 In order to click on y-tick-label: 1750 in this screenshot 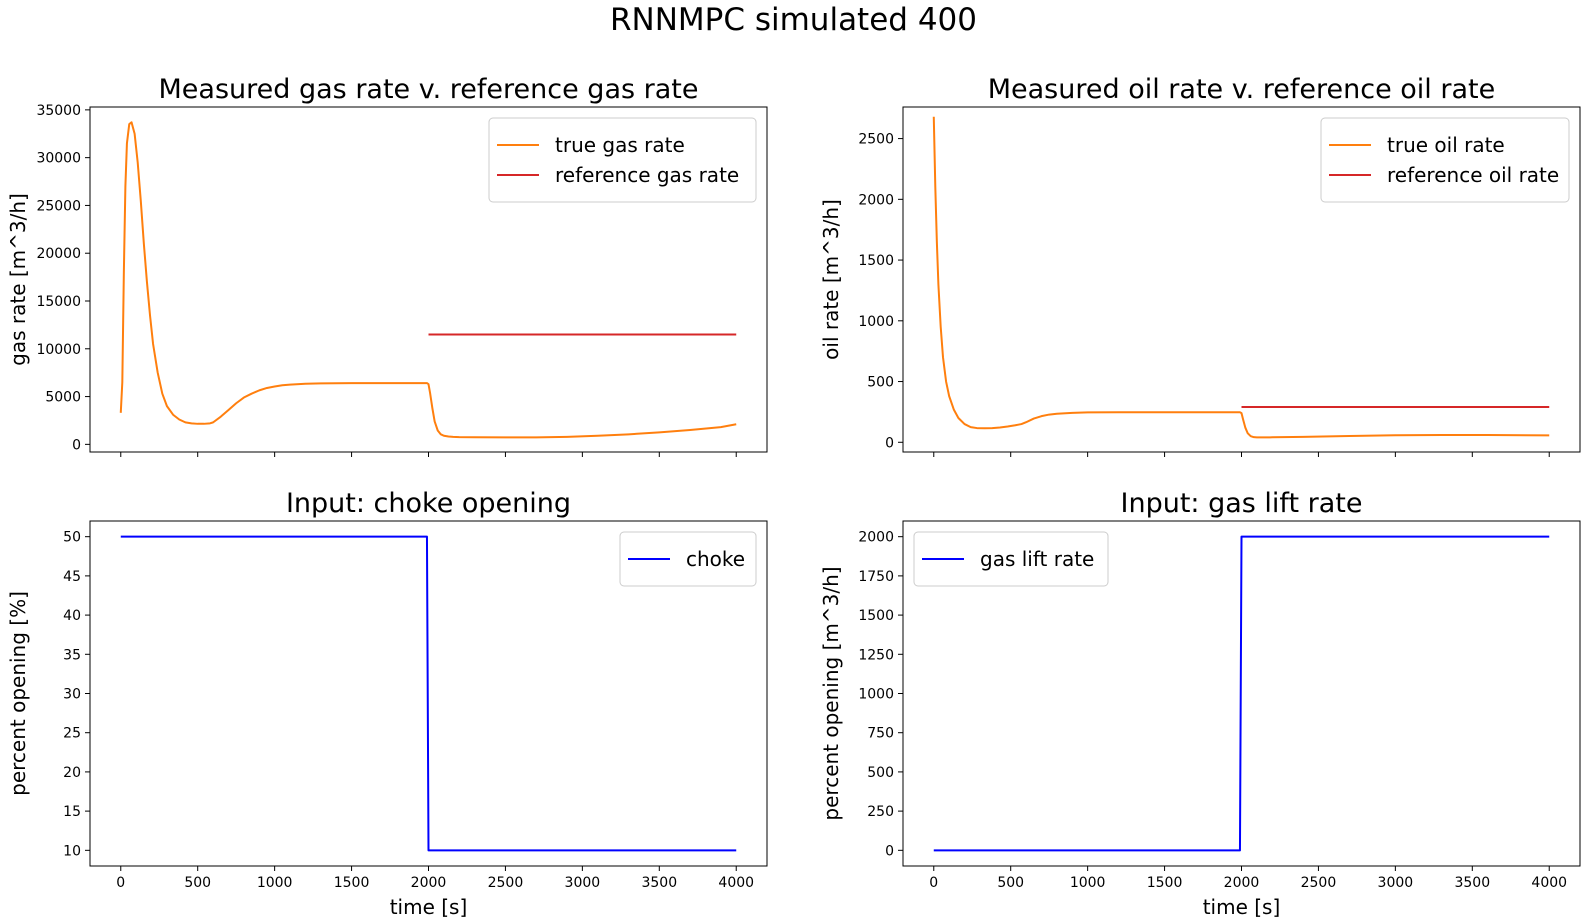, I will do `click(876, 577)`.